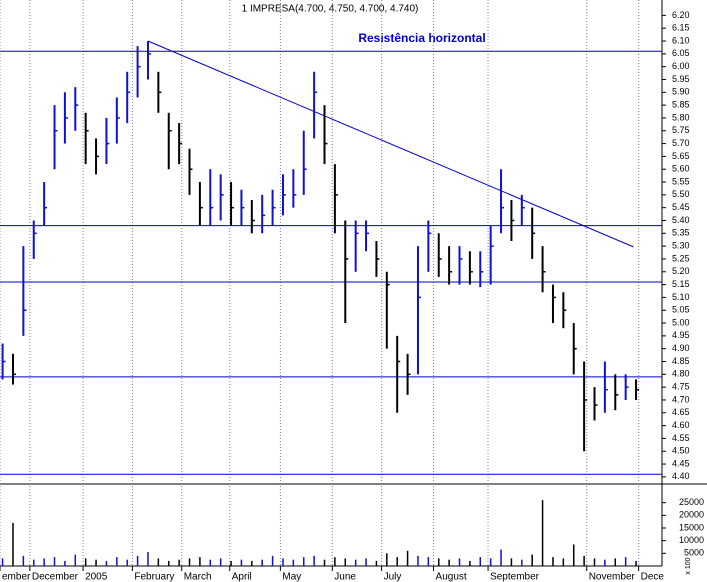 The image size is (707, 582). I want to click on x-tick-label: August, so click(451, 577).